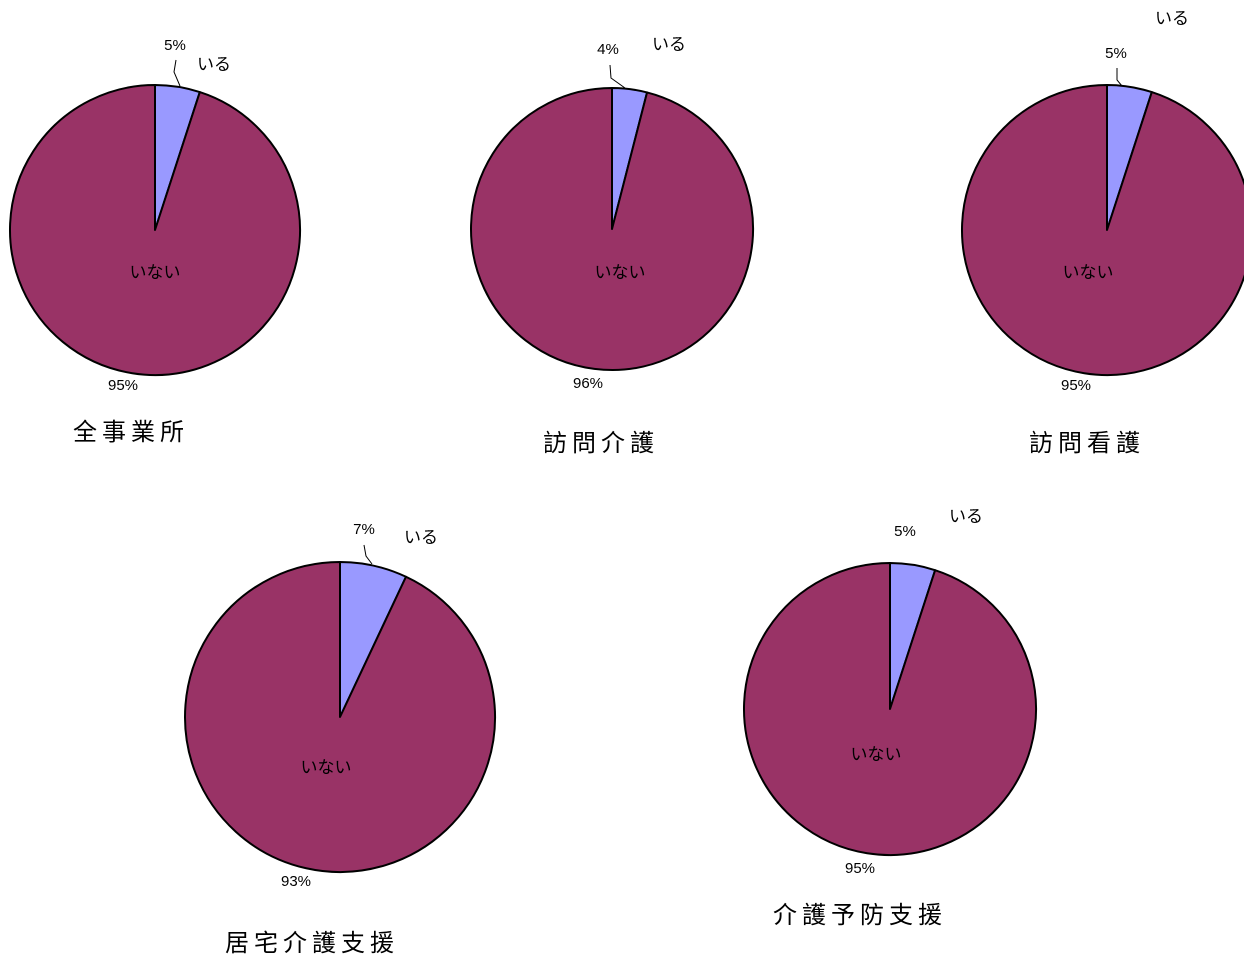 Image resolution: width=1244 pixels, height=965 pixels. I want to click on chart-title: 全事業所, so click(131, 432).